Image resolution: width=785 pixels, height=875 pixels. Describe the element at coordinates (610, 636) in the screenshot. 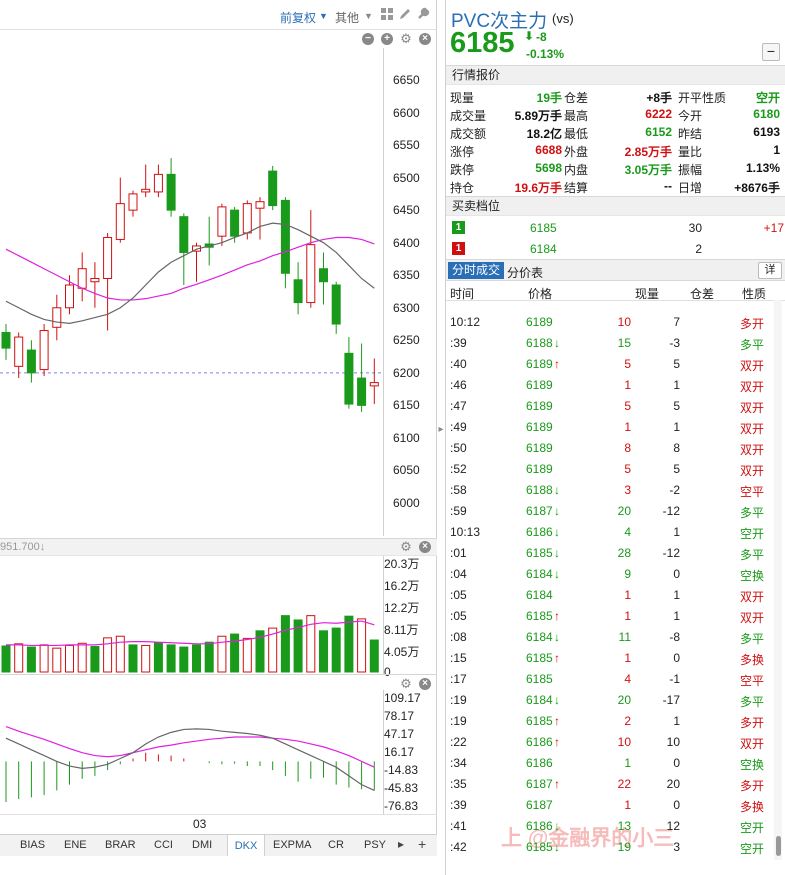

I see `trade-row: :08 6184 ↓ 11 -8 多平` at that location.